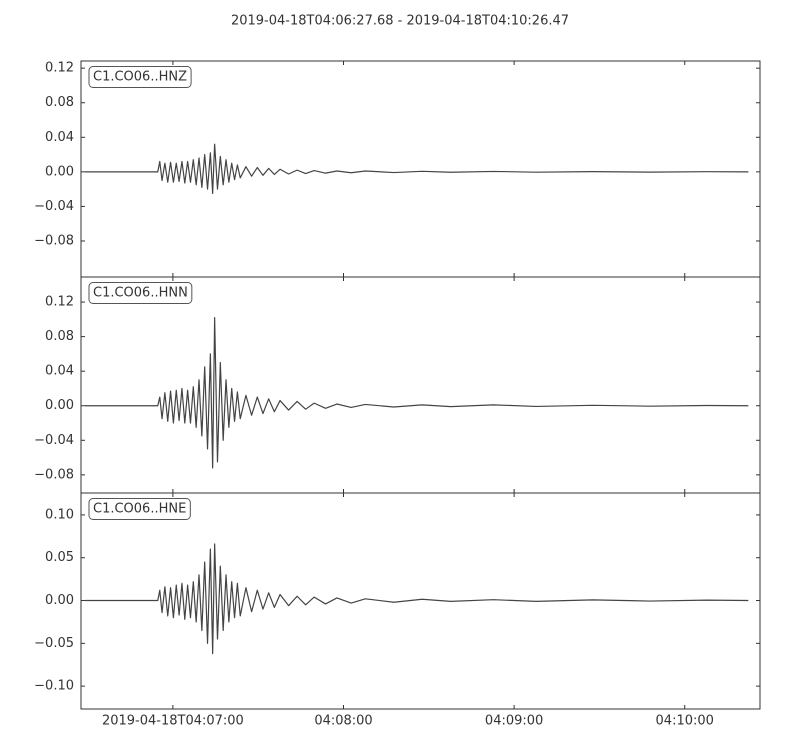  What do you see at coordinates (59, 557) in the screenshot?
I see `y-tick-label: 0.05` at bounding box center [59, 557].